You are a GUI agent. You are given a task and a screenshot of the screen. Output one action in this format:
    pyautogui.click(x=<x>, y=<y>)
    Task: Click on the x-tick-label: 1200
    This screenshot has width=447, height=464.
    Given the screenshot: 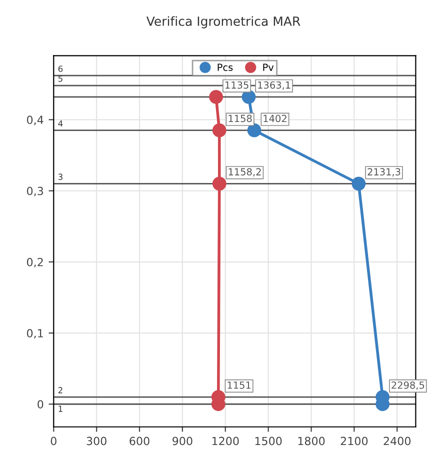 What is the action you would take?
    pyautogui.click(x=225, y=441)
    